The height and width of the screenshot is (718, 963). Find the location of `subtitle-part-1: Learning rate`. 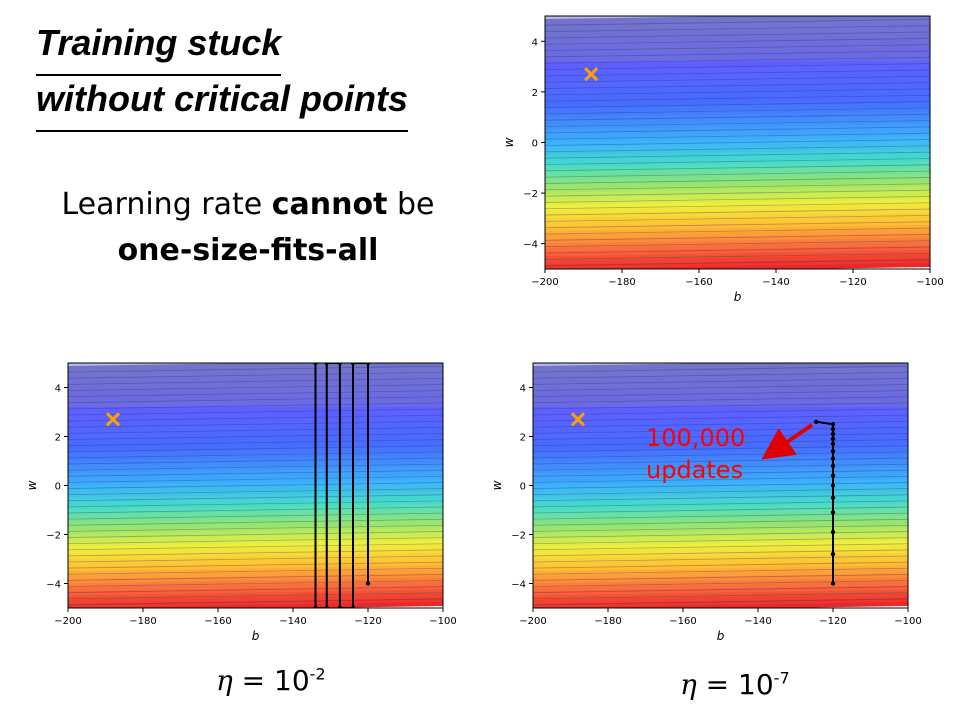

subtitle-part-1: Learning rate is located at coordinates (166, 204).